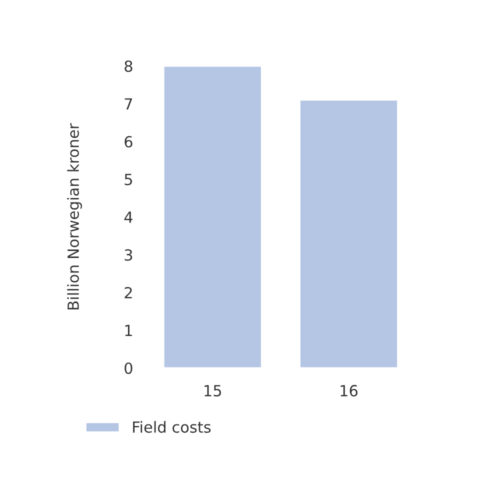  Describe the element at coordinates (128, 368) in the screenshot. I see `y-tick-label: 0` at that location.